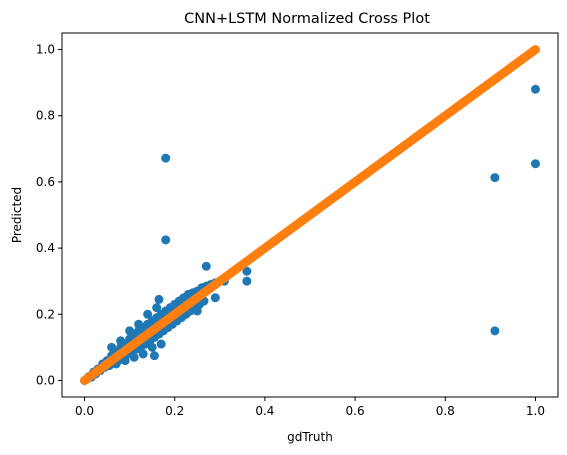 Image resolution: width=567 pixels, height=455 pixels. What do you see at coordinates (49, 215) in the screenshot?
I see `y-axis-ticks: 0.0 0.2 0.4 0.6 0.8 1.0` at bounding box center [49, 215].